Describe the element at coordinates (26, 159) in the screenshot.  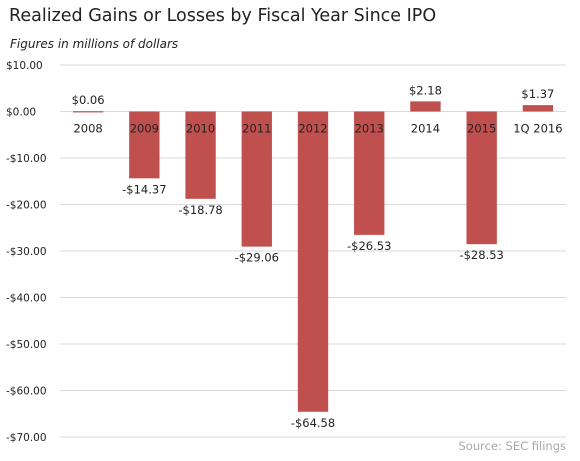
I see `y-tick-label: -$10.00` at that location.